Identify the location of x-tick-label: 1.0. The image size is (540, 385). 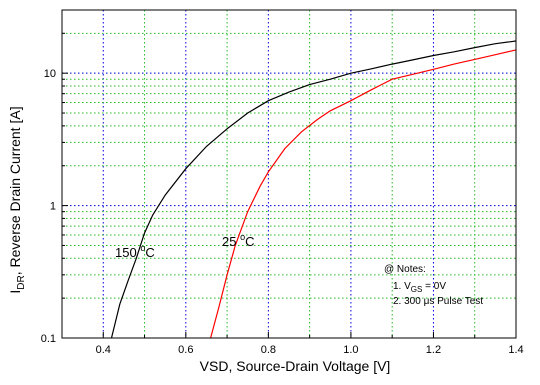
(350, 350).